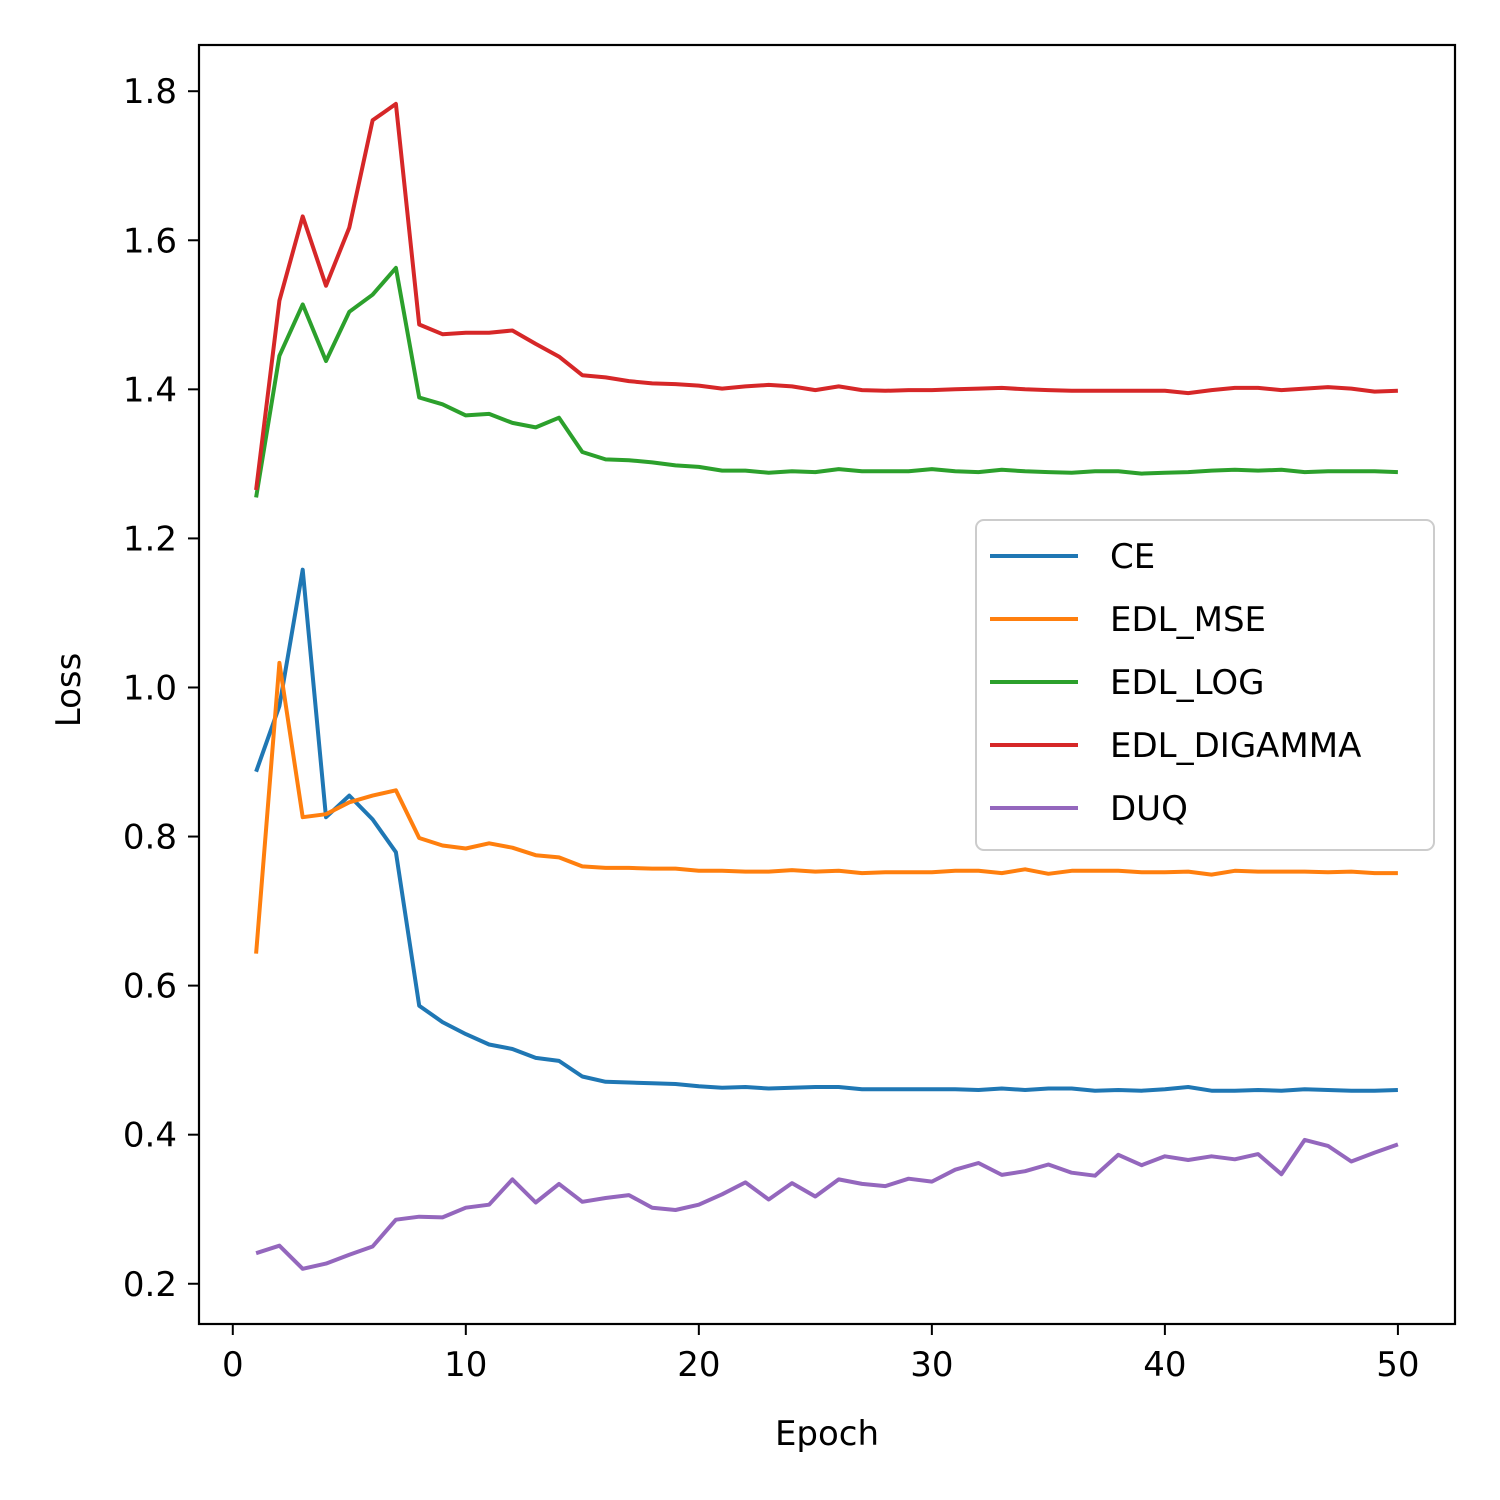 The image size is (1500, 1500). What do you see at coordinates (69, 690) in the screenshot?
I see `y-axis-title: Loss` at bounding box center [69, 690].